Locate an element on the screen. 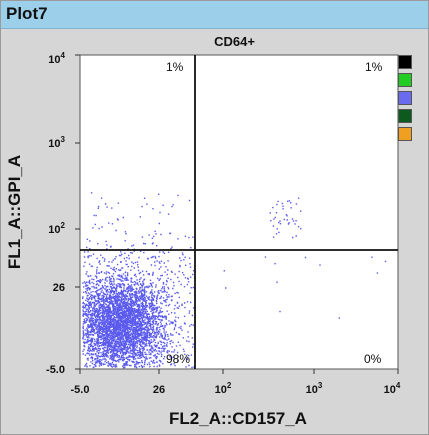  y-tick-label: 10⁴ is located at coordinates (56, 58).